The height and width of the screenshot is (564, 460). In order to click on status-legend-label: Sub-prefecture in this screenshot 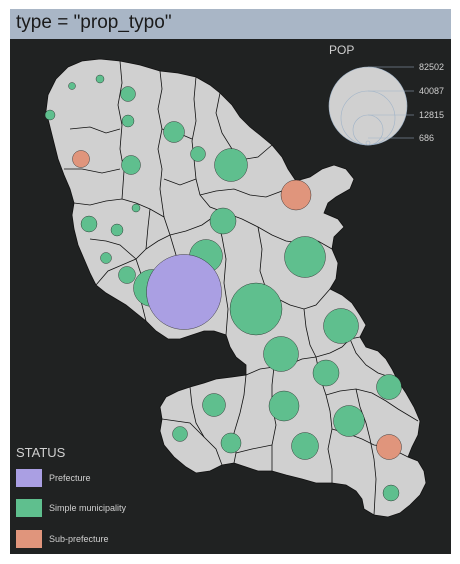, I will do `click(79, 539)`.